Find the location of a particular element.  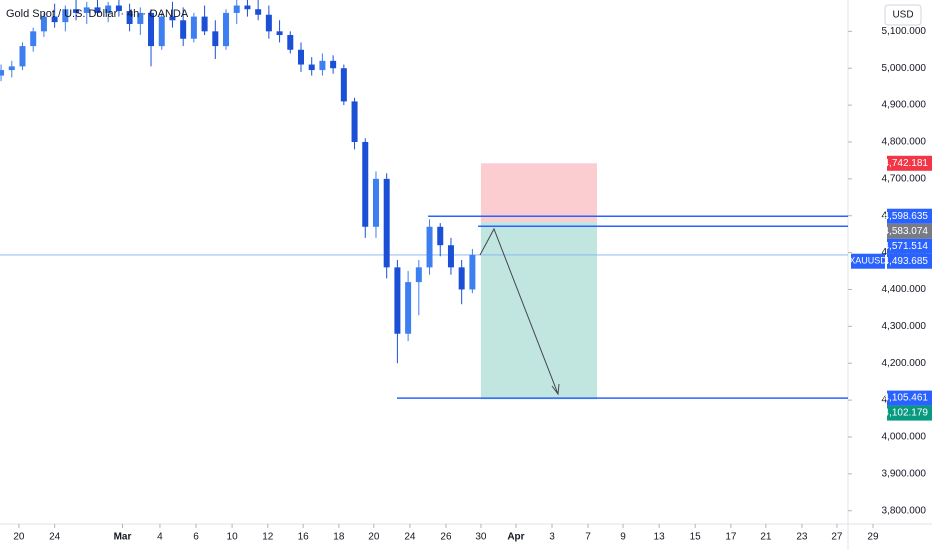

x-tick-label: 6 is located at coordinates (196, 537).